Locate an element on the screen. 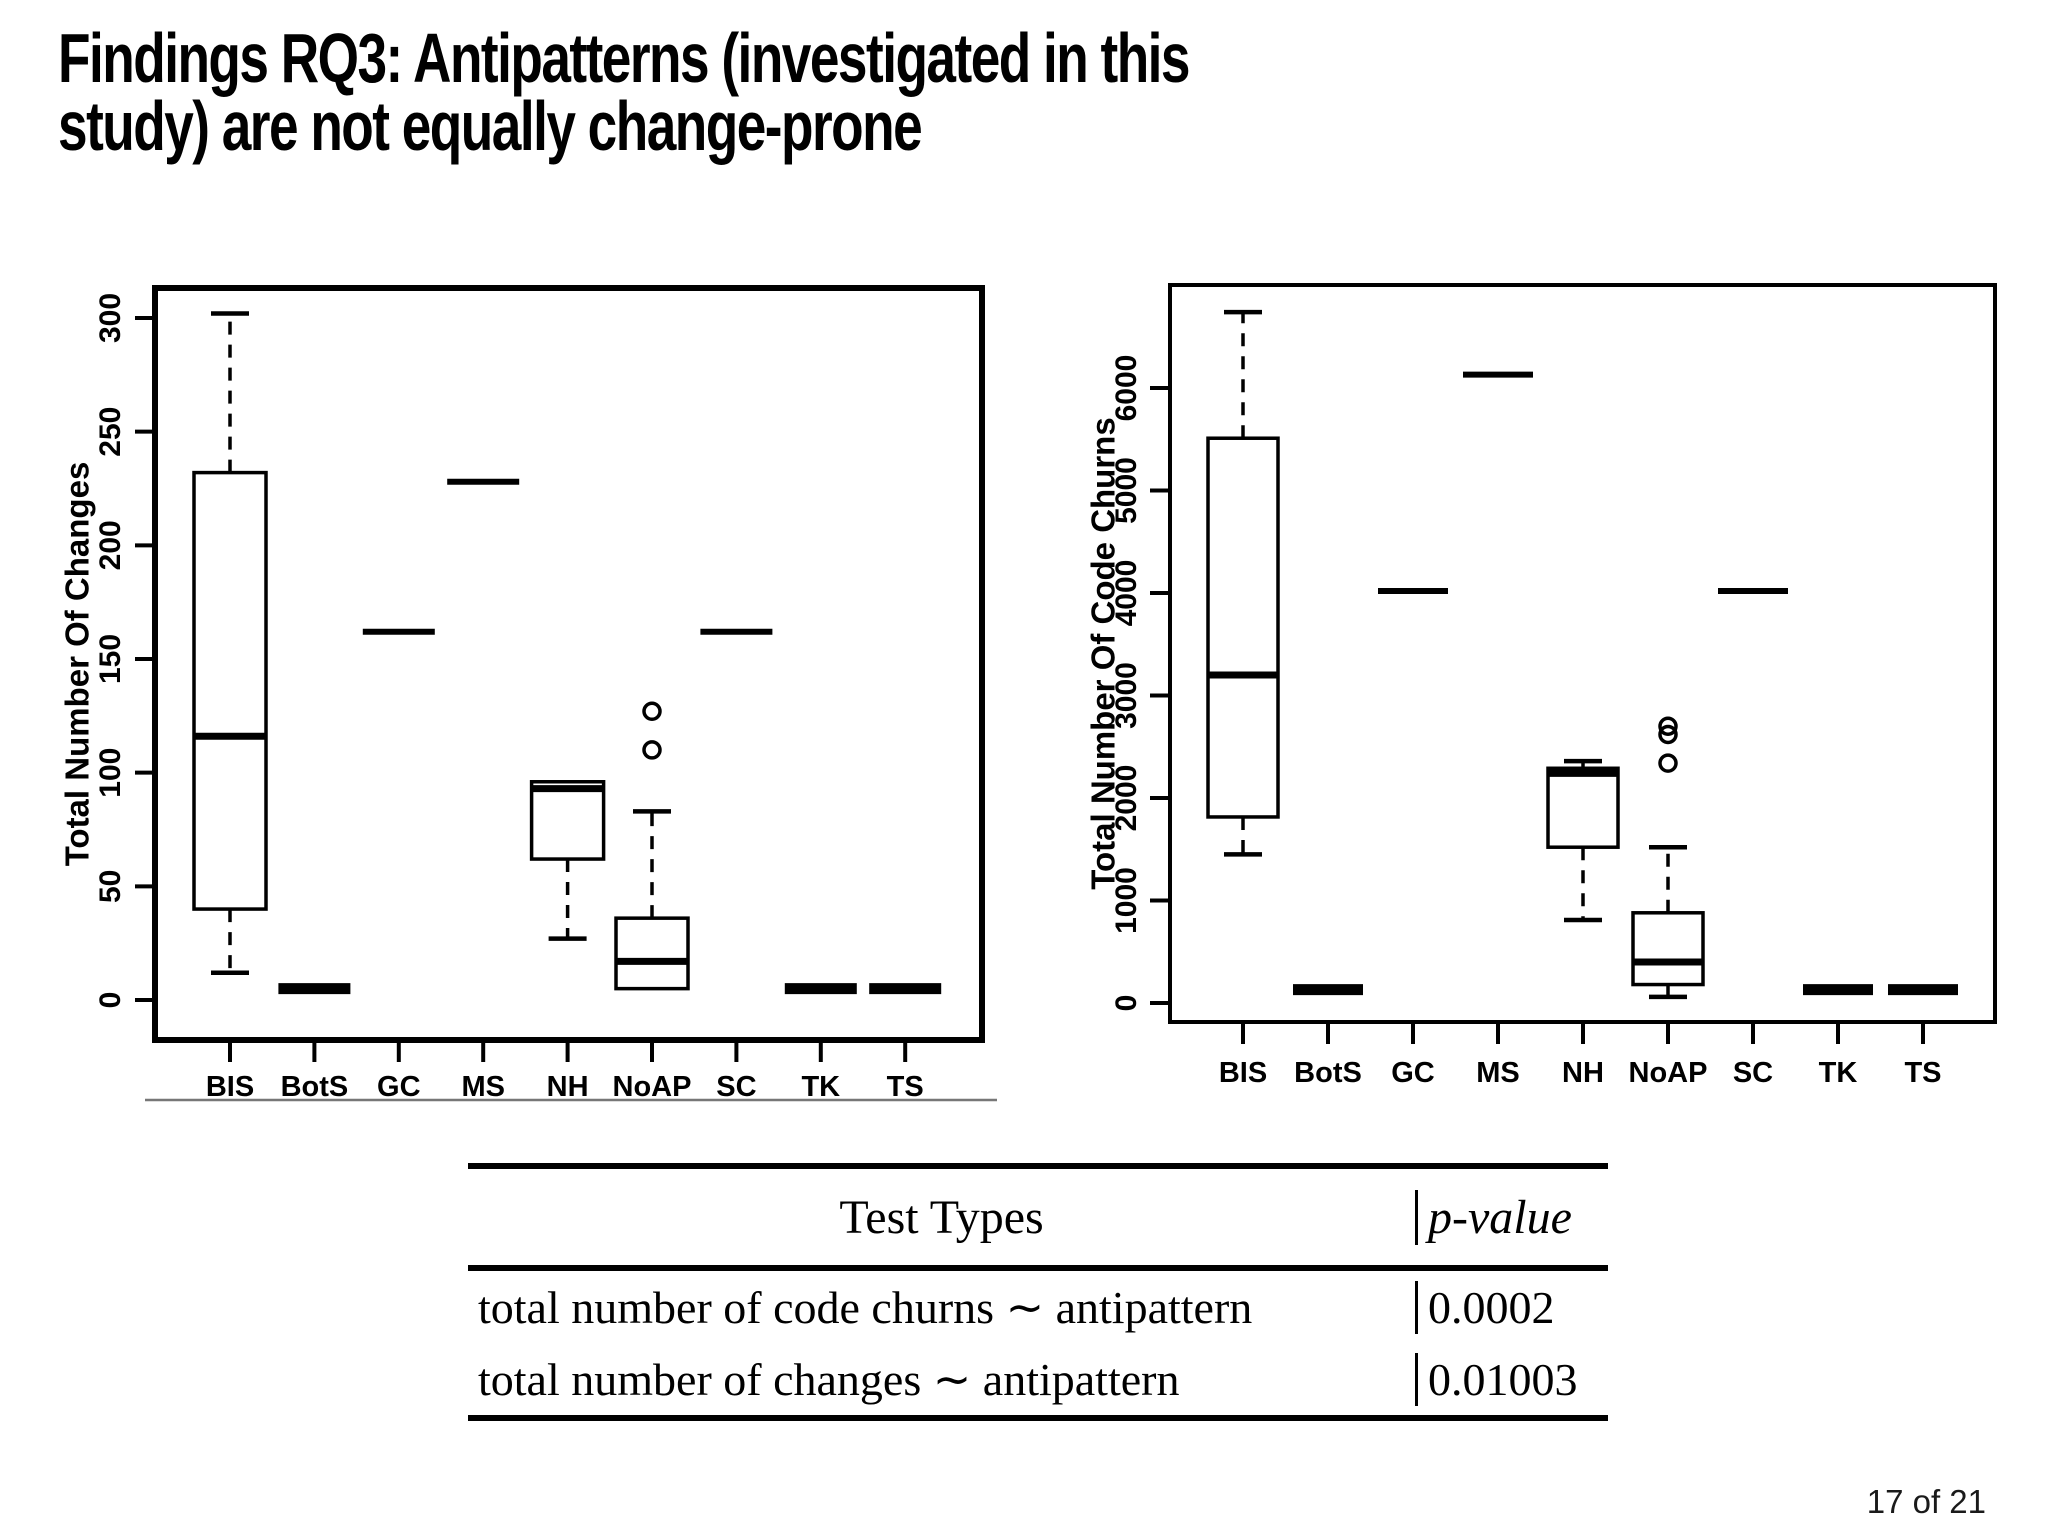 The width and height of the screenshot is (2048, 1536). table-cell-p-value: 0.01003 is located at coordinates (1511, 1379).